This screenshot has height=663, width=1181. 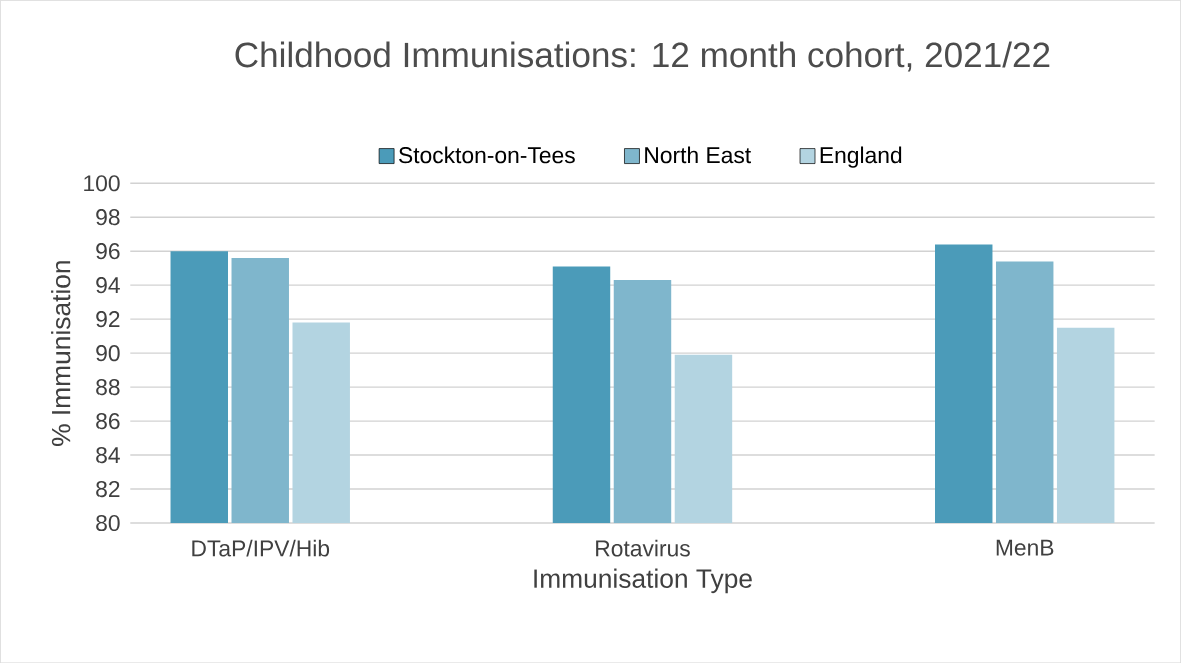 I want to click on y-tick-label: 80, so click(x=108, y=522).